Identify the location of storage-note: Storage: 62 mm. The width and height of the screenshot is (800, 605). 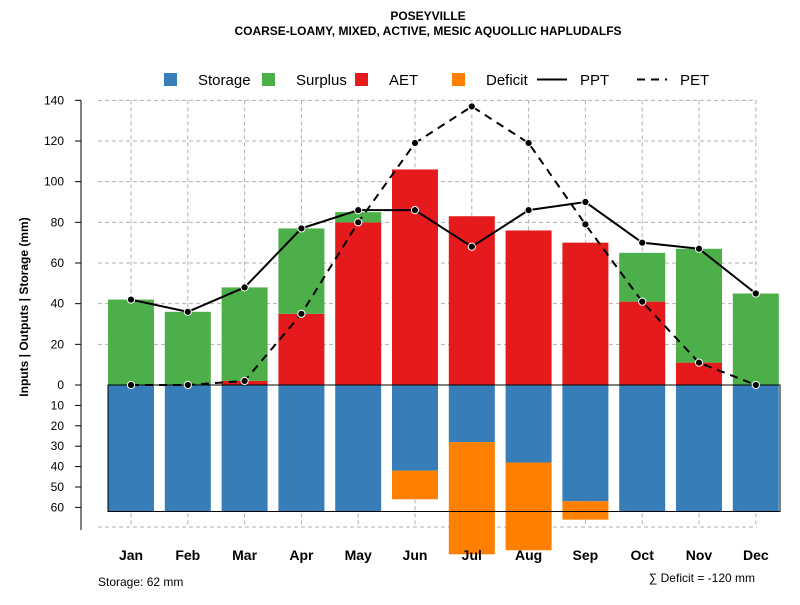
(140, 582).